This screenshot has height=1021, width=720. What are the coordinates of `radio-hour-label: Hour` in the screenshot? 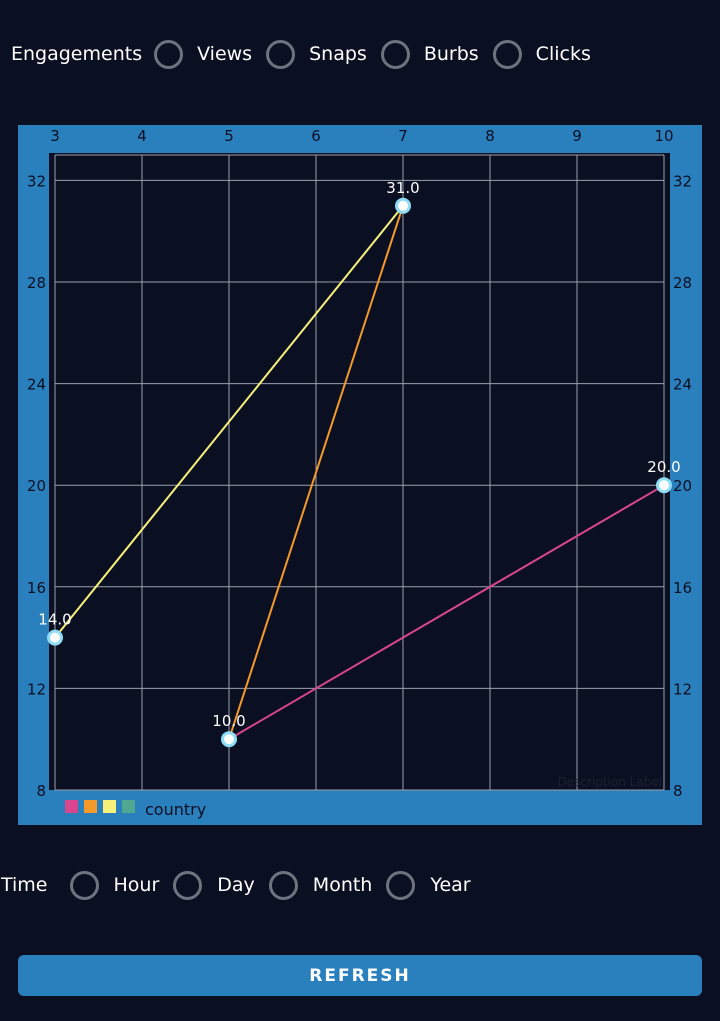 It's located at (136, 885).